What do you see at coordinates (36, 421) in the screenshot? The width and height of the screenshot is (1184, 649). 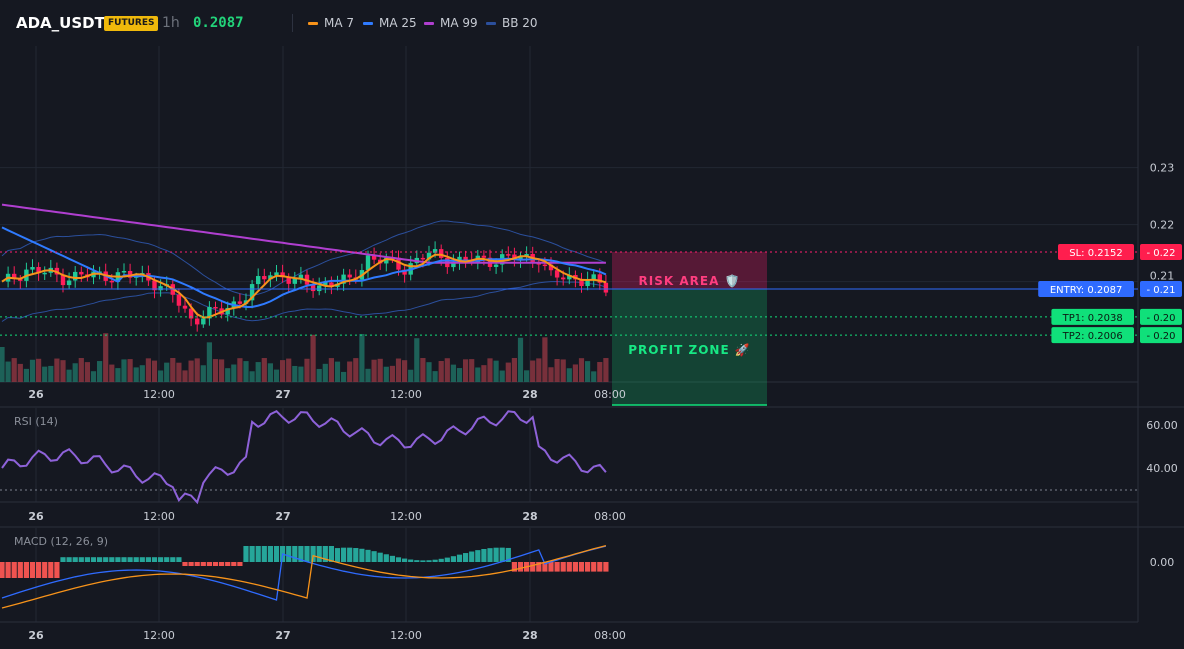 I see `rsi-title: RSI (14)` at bounding box center [36, 421].